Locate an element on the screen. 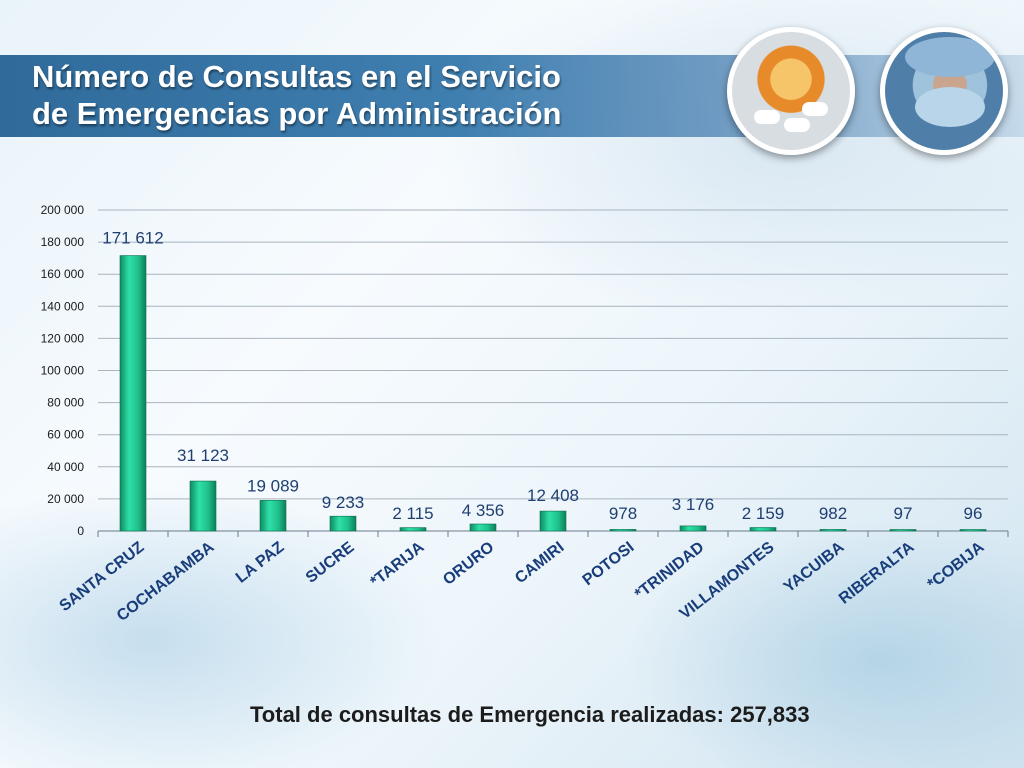 This screenshot has width=1024, height=768. data-label: 31 123 is located at coordinates (203, 455).